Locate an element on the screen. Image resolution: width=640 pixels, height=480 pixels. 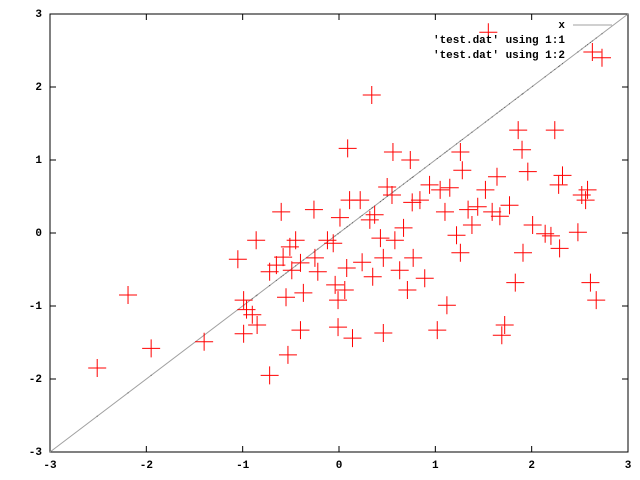
legend-label: x is located at coordinates (561, 26).